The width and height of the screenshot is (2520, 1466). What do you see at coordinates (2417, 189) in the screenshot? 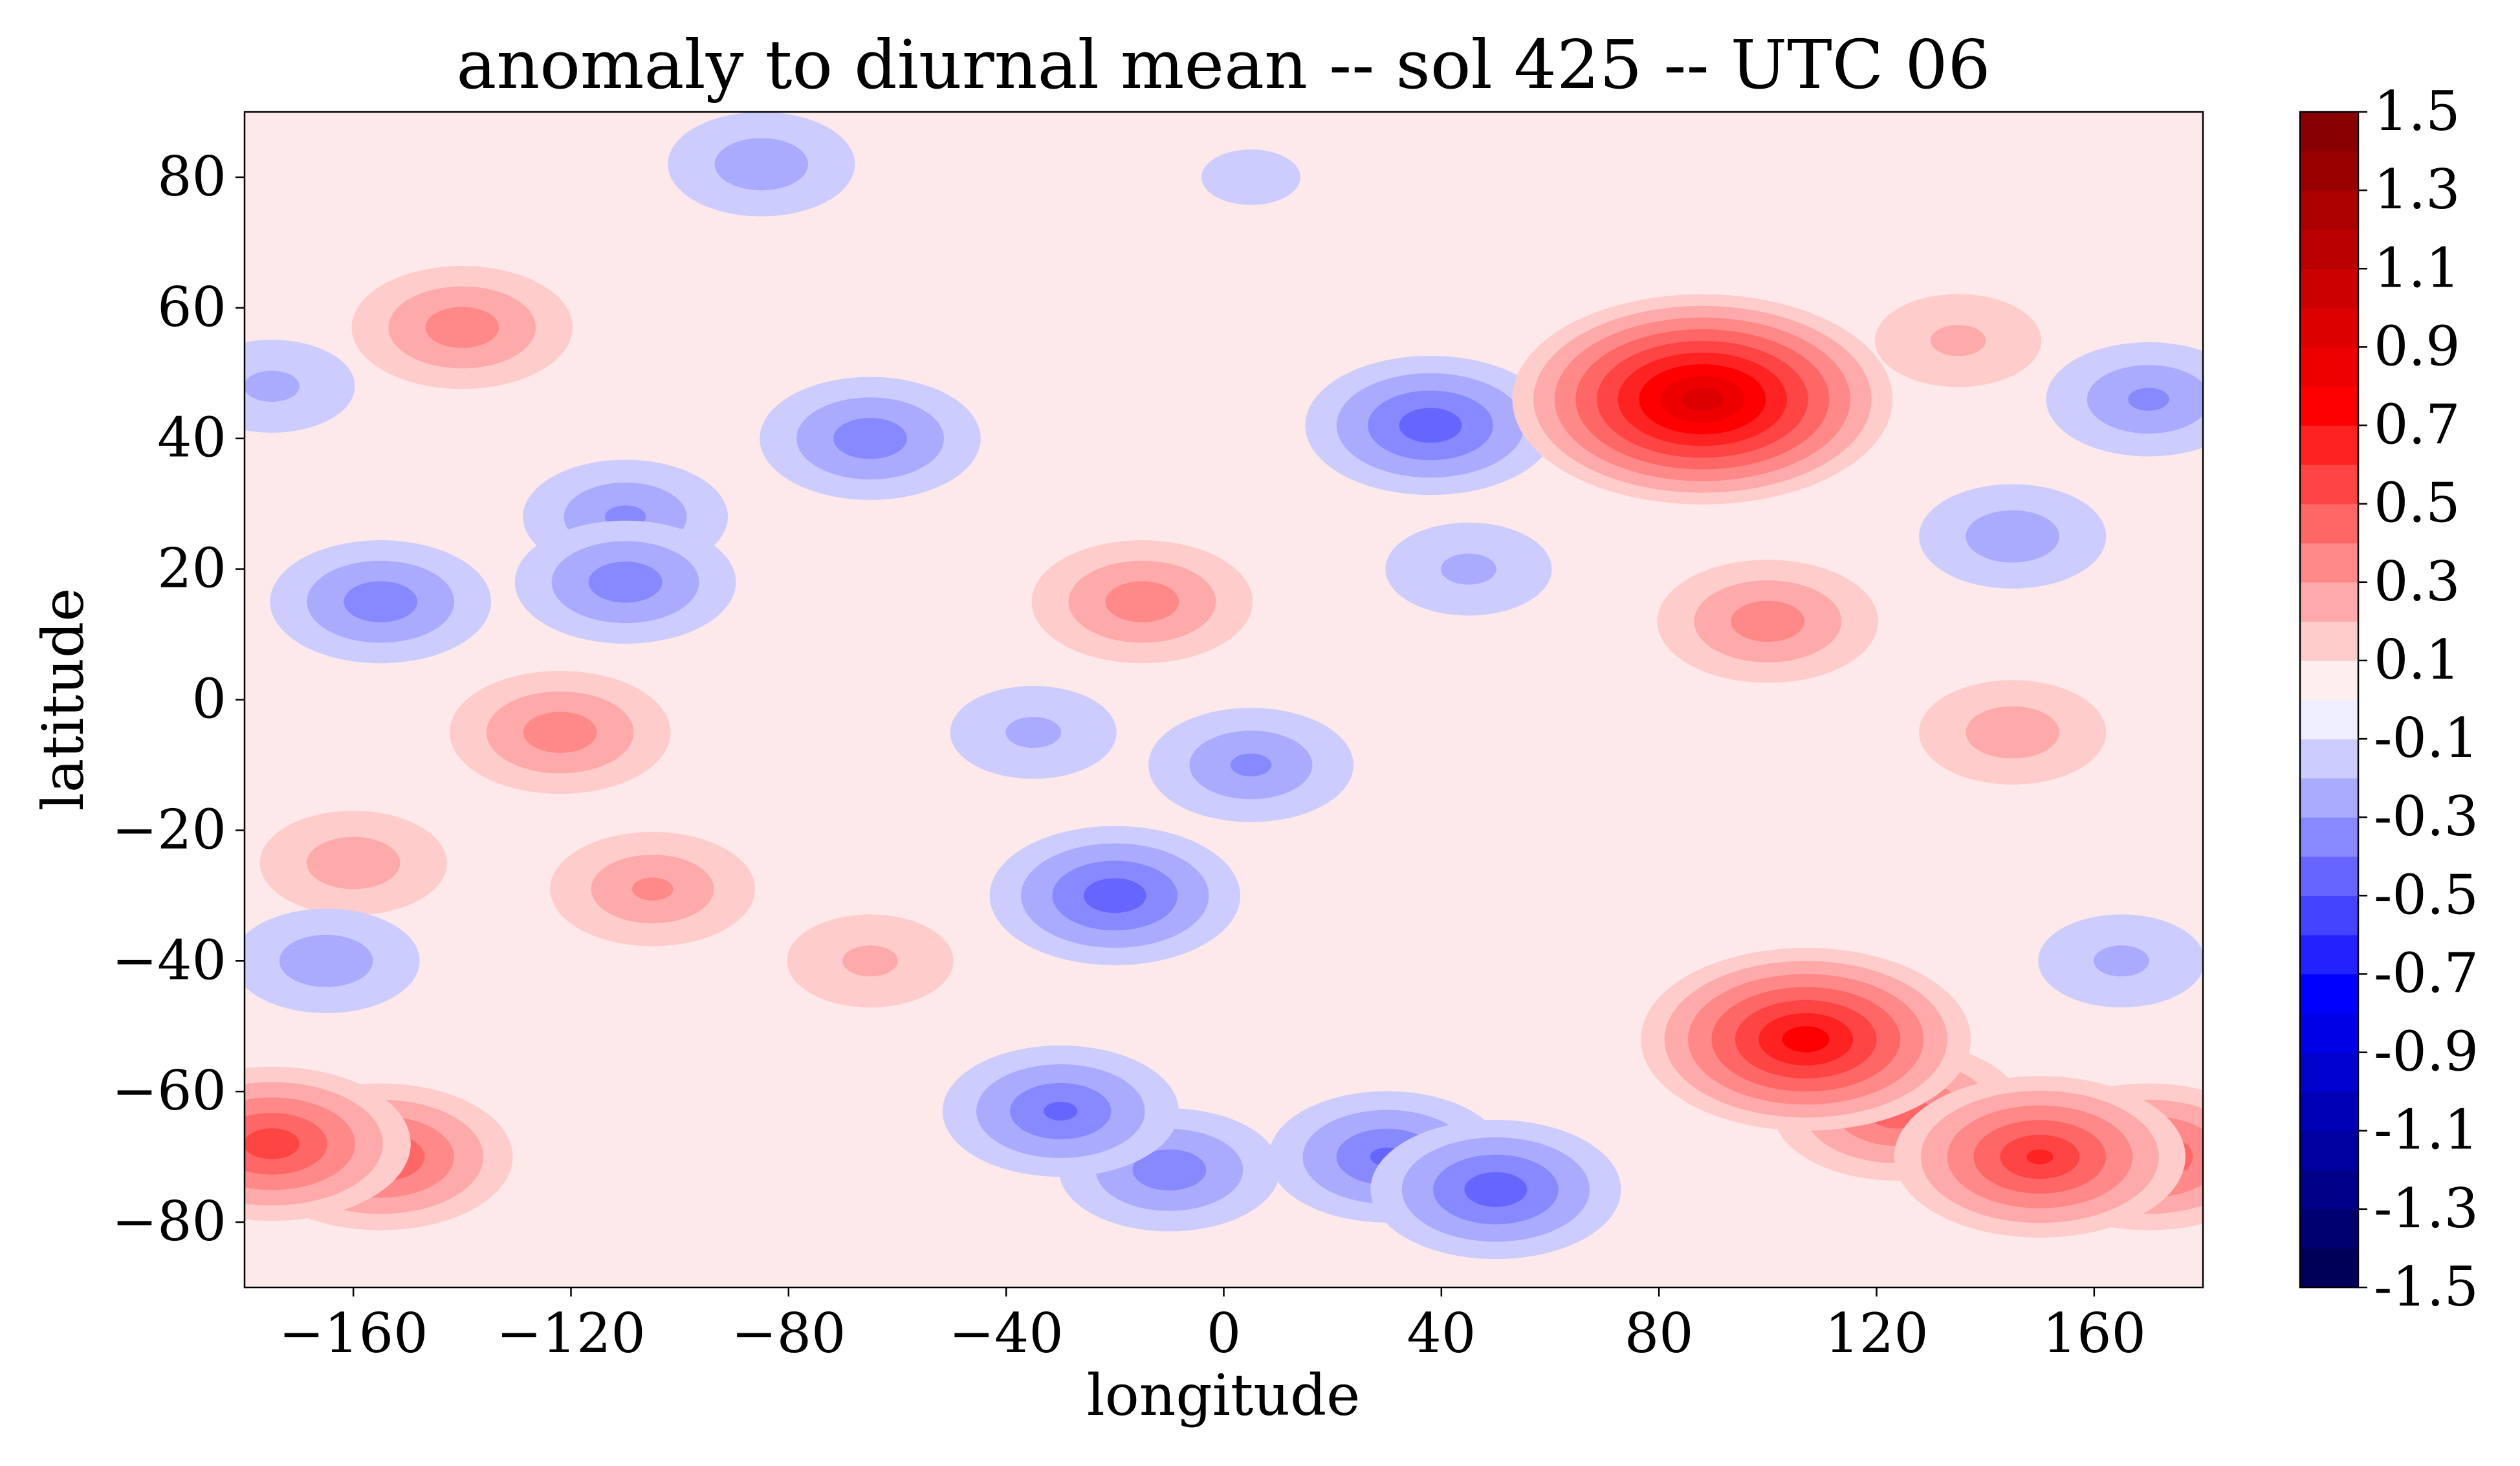
I see `colorbar-tick-label: 1.3` at bounding box center [2417, 189].